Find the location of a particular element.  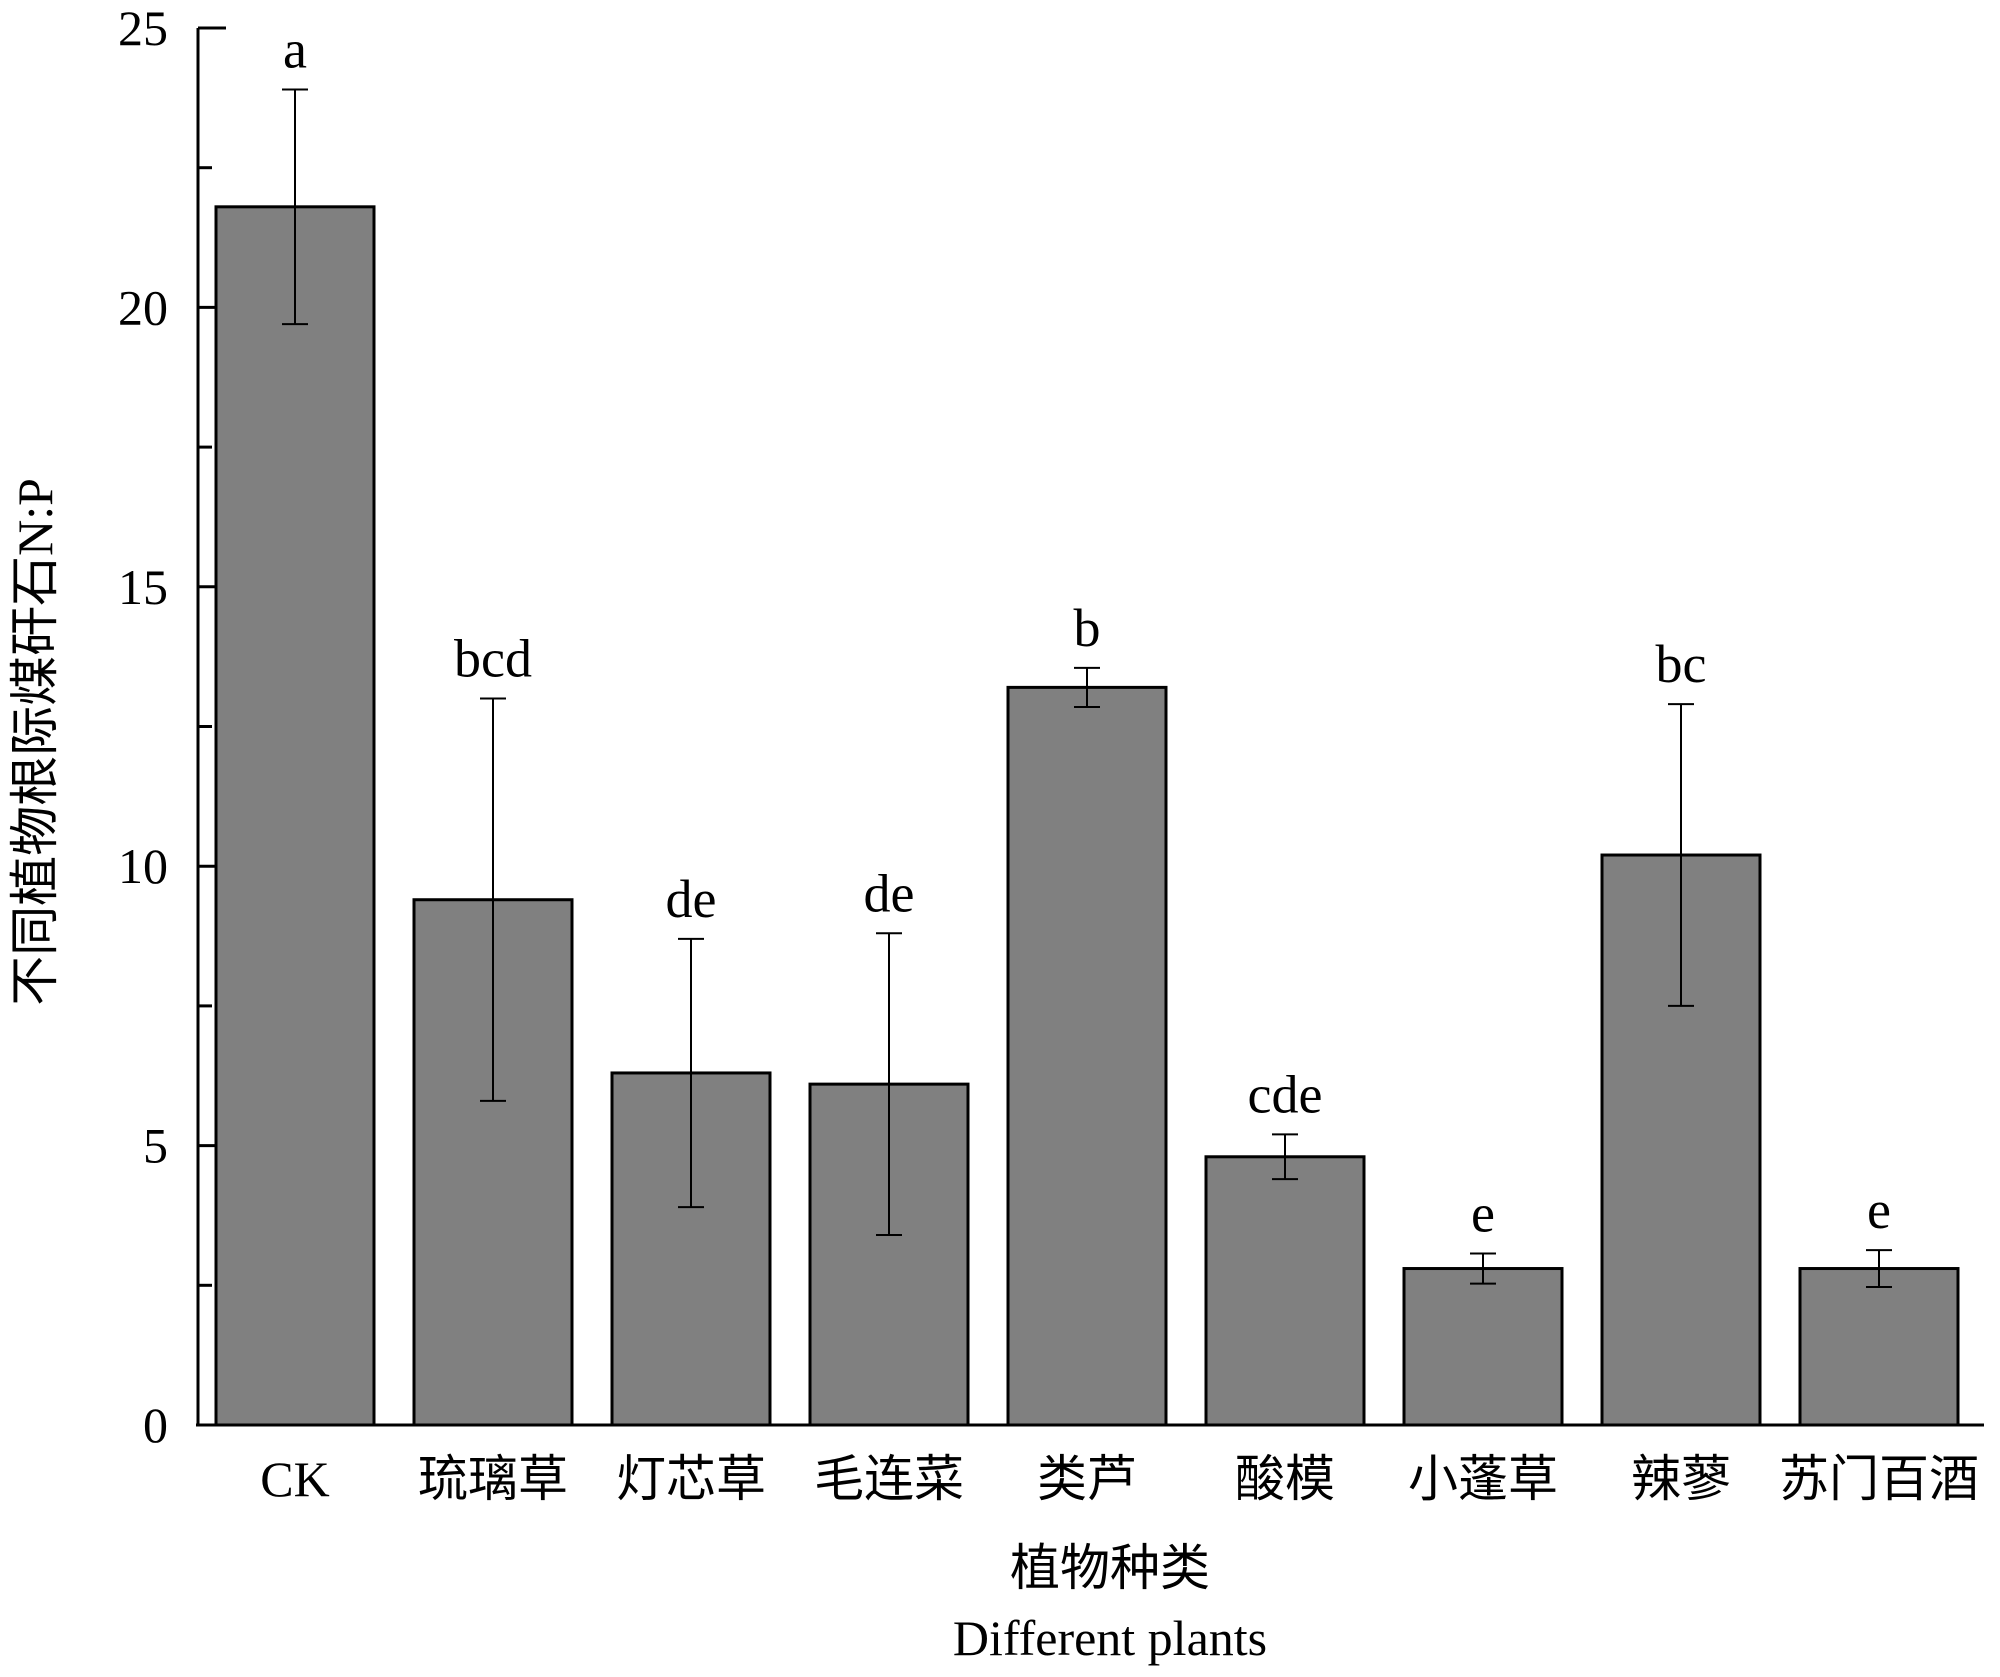

category-label: 类芦 is located at coordinates (1087, 1479).